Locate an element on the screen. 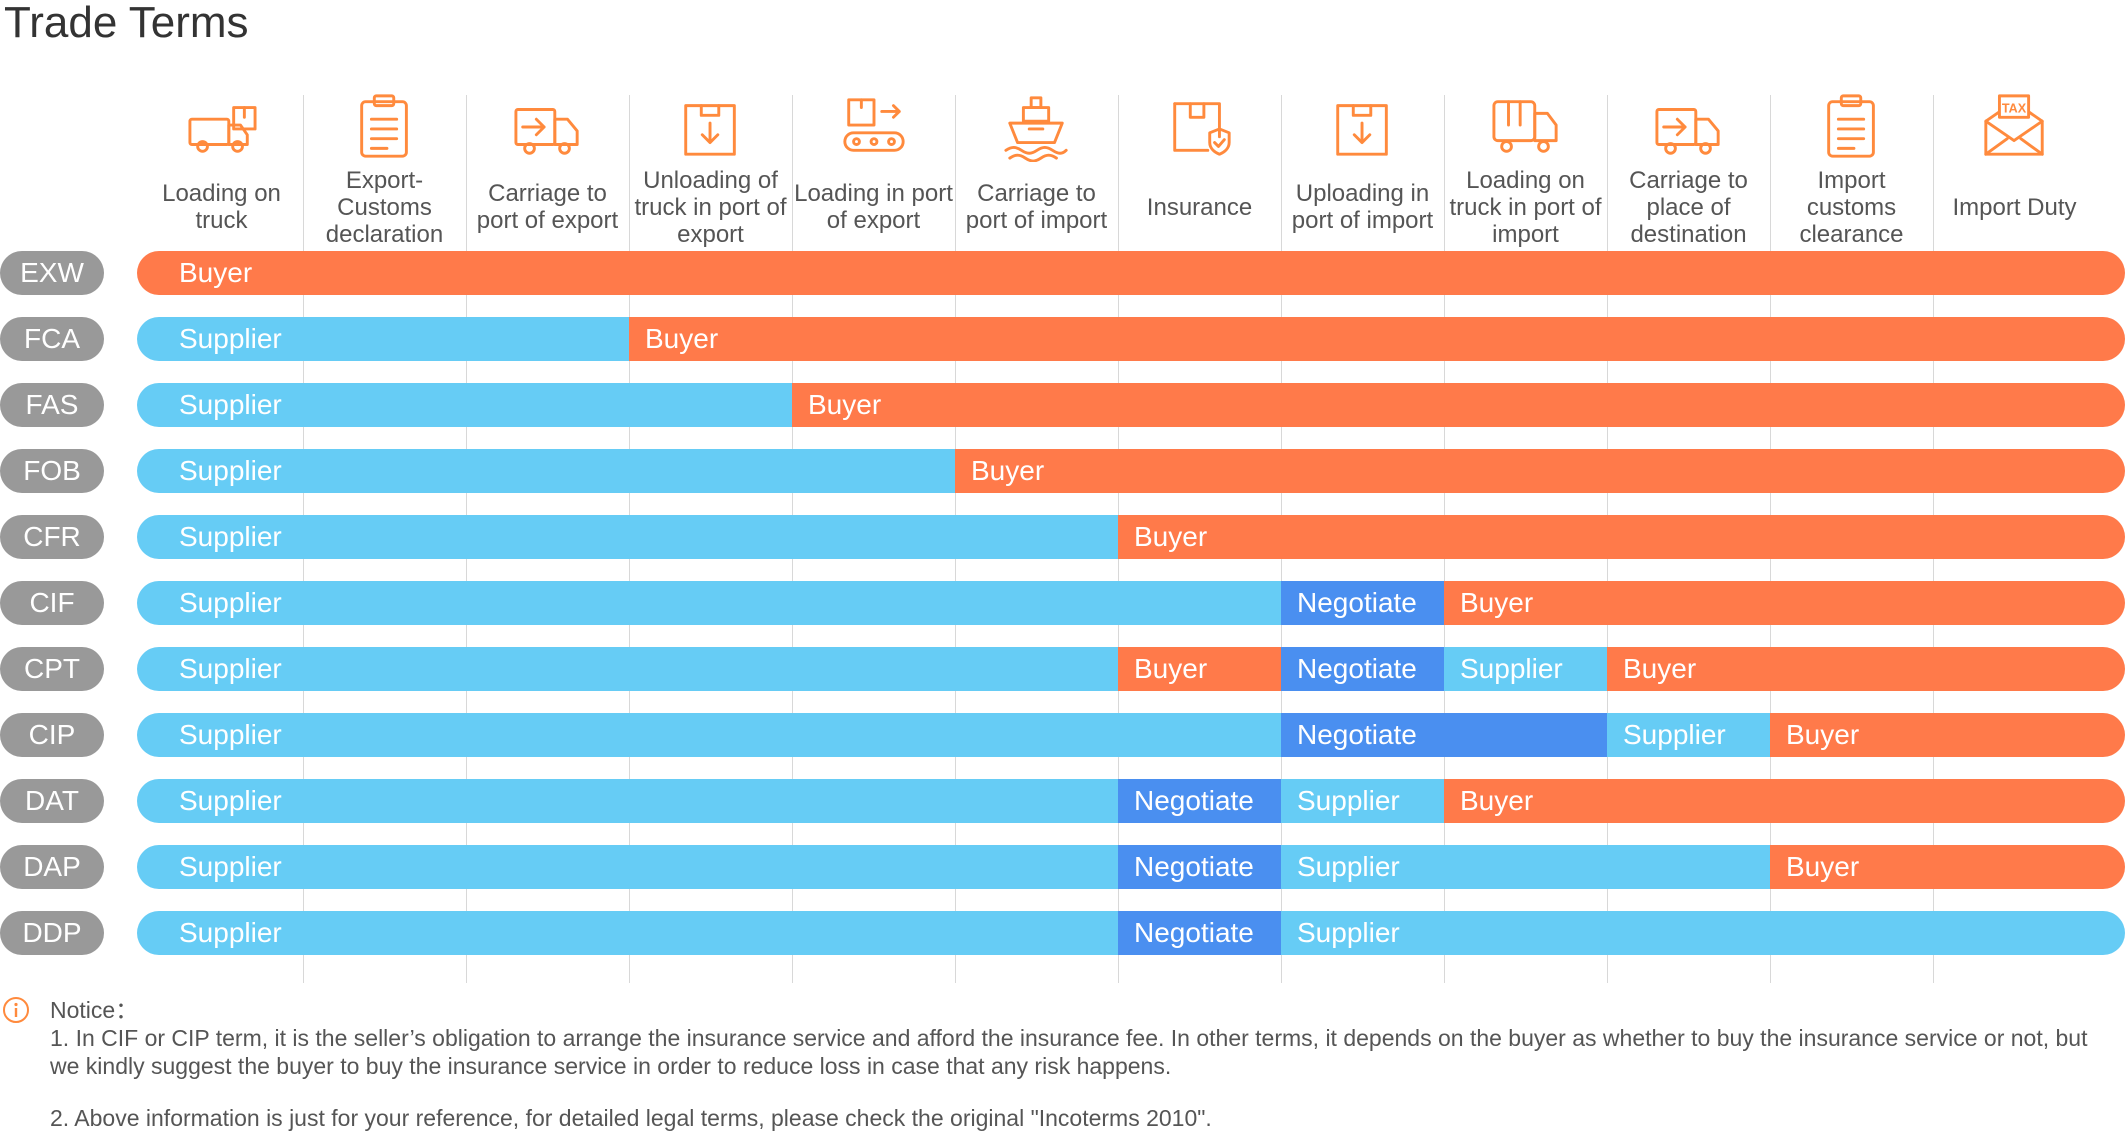 Image resolution: width=2128 pixels, height=1132 pixels. term-bar-fas: Supplier Buyer is located at coordinates (1131, 405).